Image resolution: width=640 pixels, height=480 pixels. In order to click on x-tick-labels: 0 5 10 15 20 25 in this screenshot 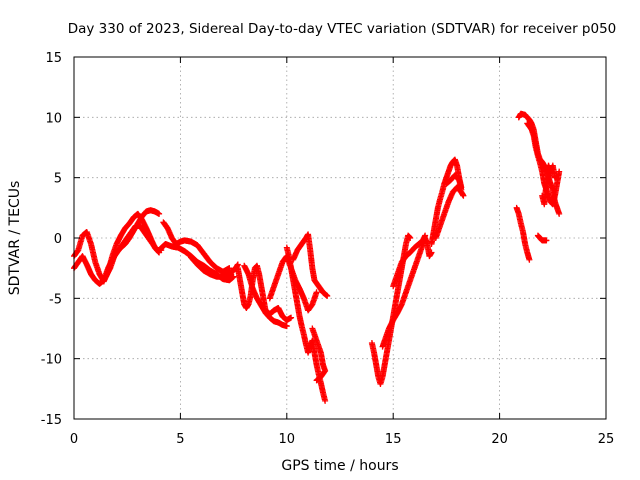, I will do `click(342, 439)`.